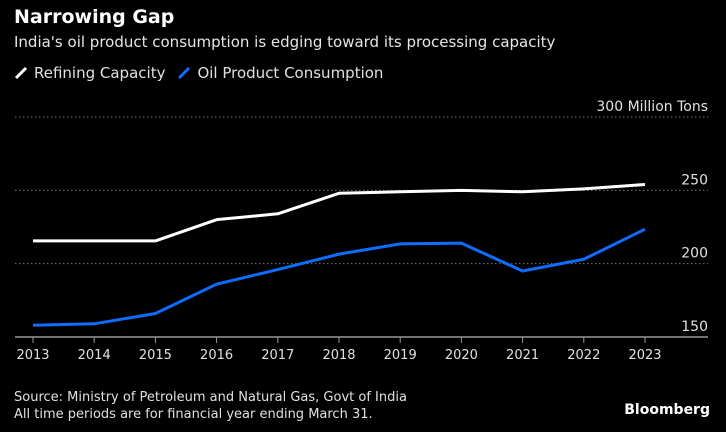 The width and height of the screenshot is (726, 432). I want to click on x-tick-label: 2017, so click(277, 355).